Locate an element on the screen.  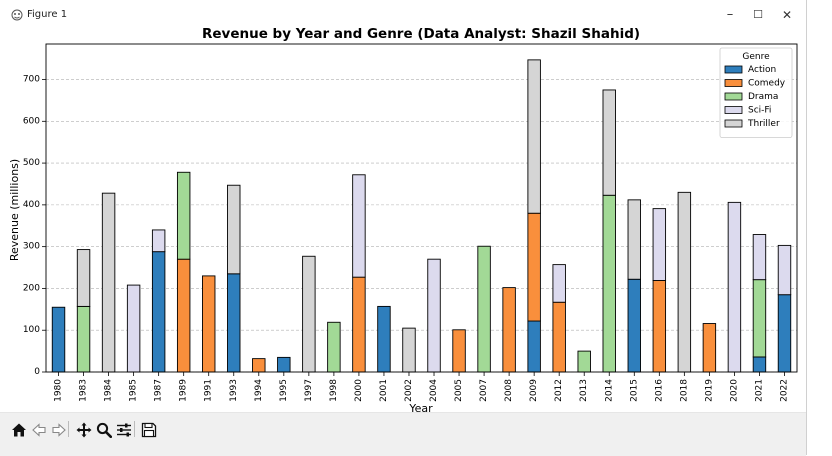
bar-drama-1989 is located at coordinates (183, 215).